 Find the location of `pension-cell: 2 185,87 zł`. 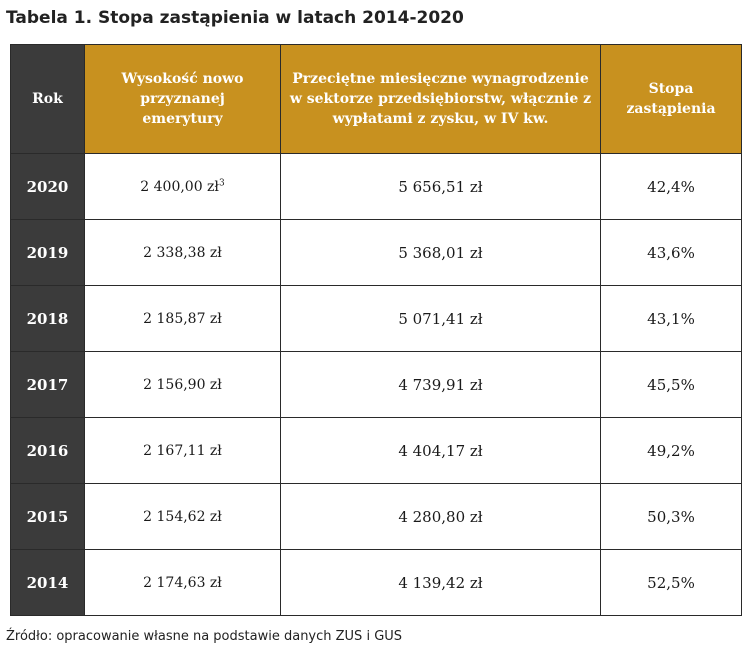

pension-cell: 2 185,87 zł is located at coordinates (182, 318).